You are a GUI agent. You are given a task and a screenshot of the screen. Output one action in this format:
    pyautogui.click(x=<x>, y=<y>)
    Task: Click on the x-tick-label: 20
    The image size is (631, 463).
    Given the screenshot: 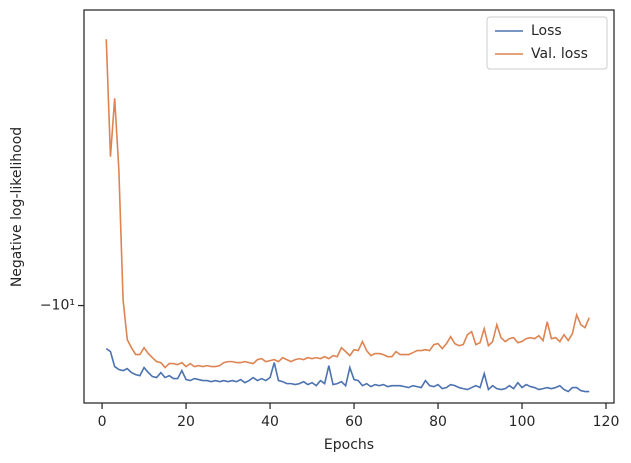 What is the action you would take?
    pyautogui.click(x=186, y=422)
    